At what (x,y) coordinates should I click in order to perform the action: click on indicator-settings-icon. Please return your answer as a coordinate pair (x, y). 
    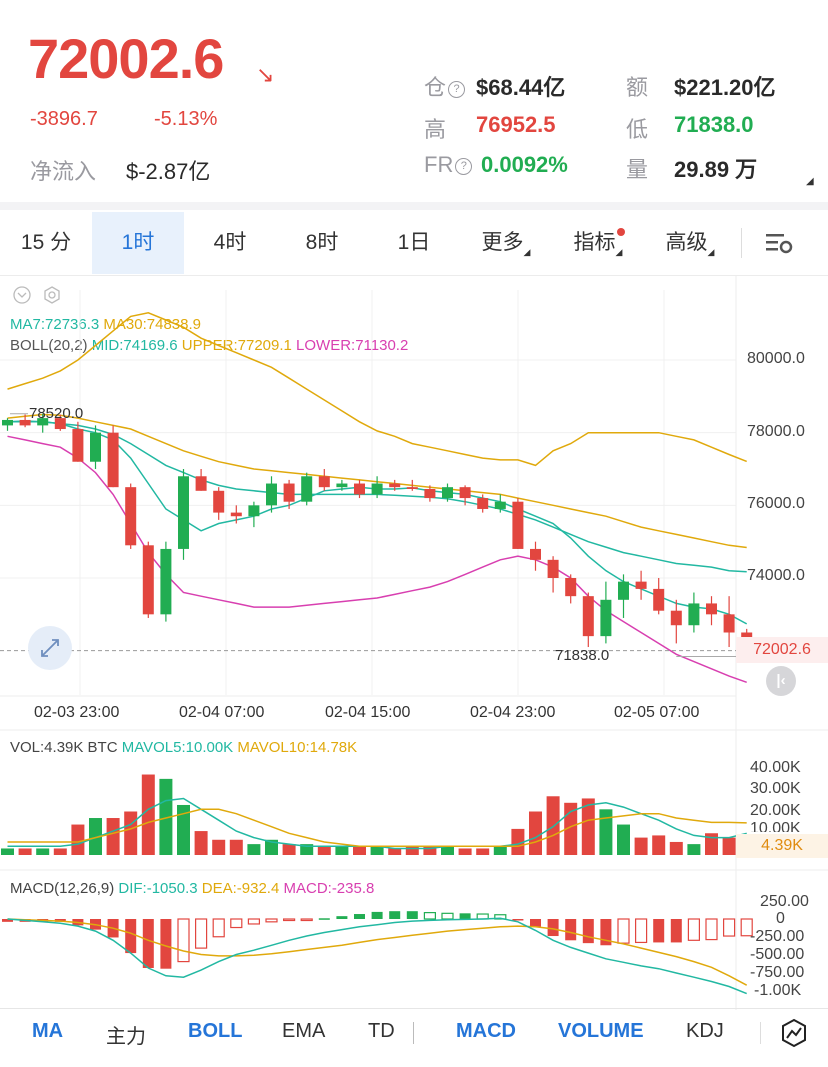
    Looking at the image, I should click on (52, 297).